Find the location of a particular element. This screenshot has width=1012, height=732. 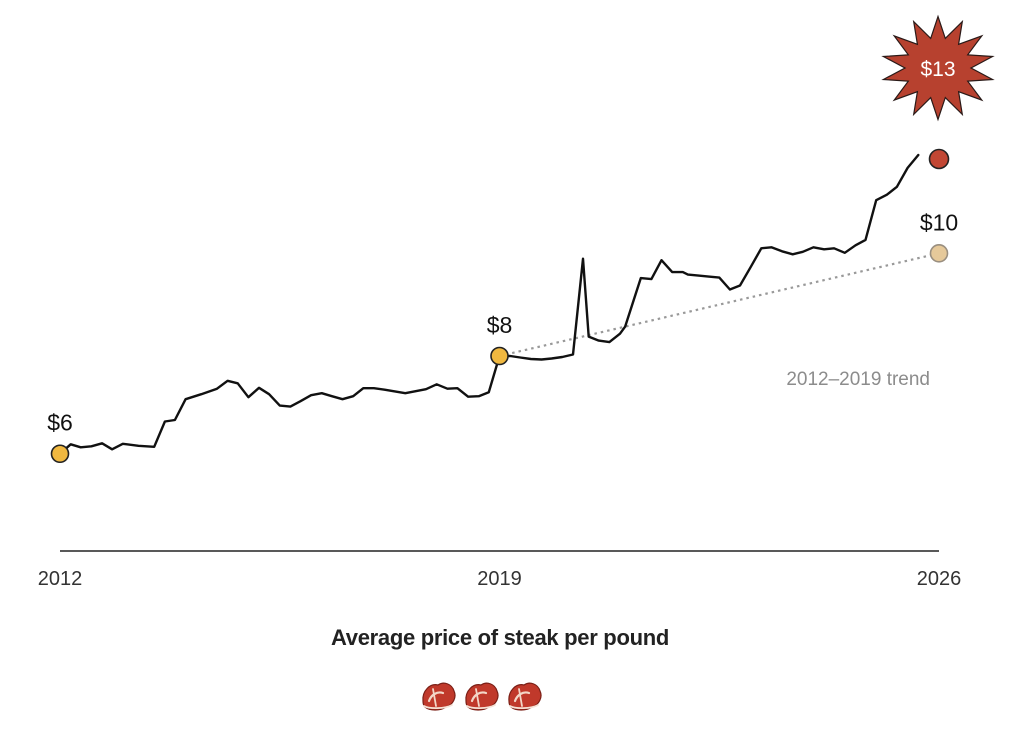

trend-layer: 2012–2019 trend is located at coordinates (719, 321).